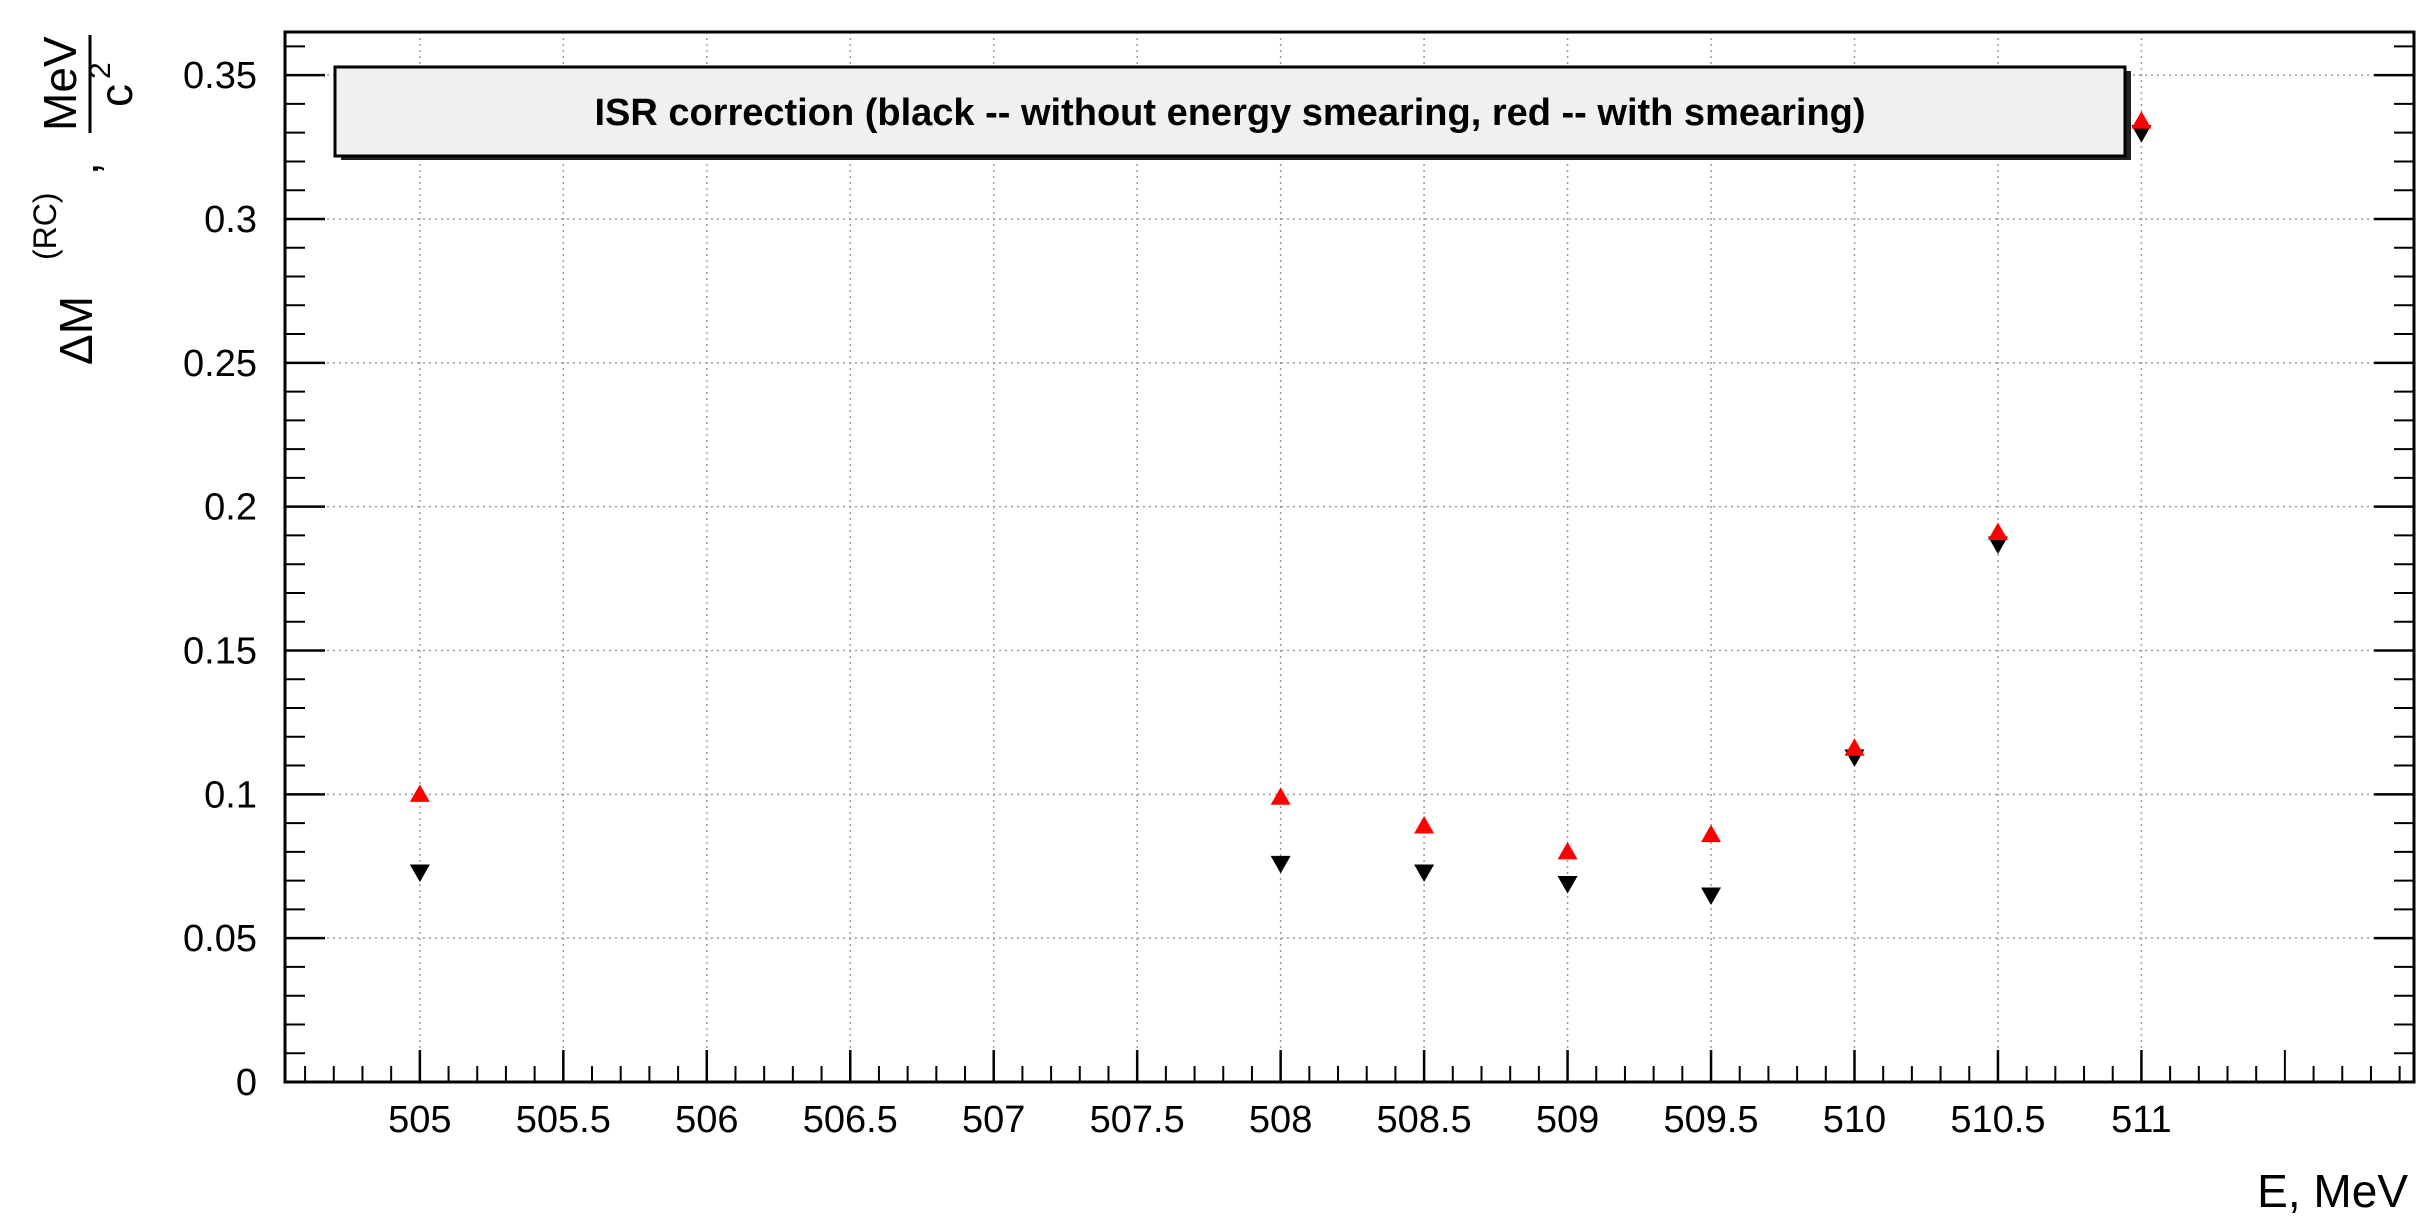 The height and width of the screenshot is (1231, 2432). Describe the element at coordinates (84, 200) in the screenshot. I see `y-axis-title: ΔM (RC) , MeV c 2` at that location.